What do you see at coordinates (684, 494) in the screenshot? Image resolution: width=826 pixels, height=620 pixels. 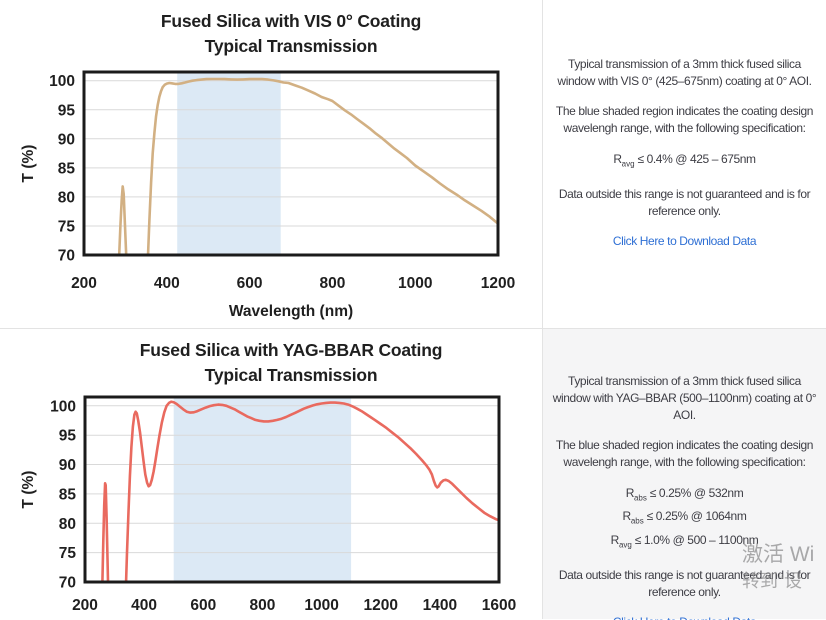 I see `spec-line: Rabs ≤ 0.25% @ 532nm` at bounding box center [684, 494].